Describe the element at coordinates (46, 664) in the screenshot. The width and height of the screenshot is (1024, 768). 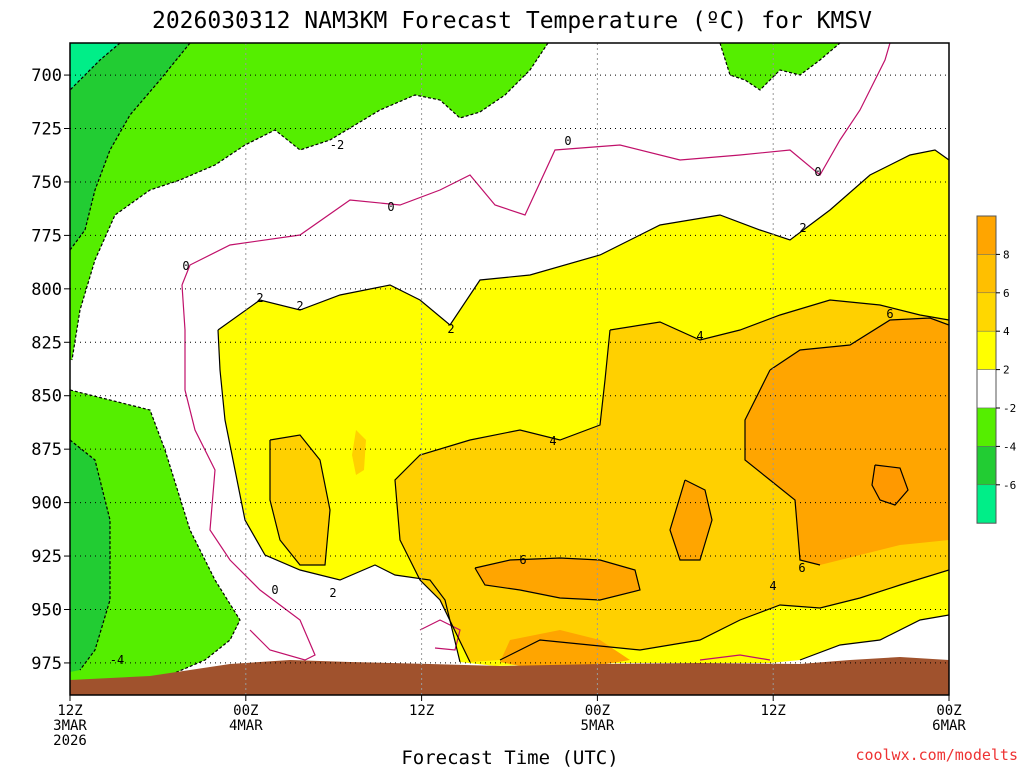
I see `y-tick-label: 975` at that location.